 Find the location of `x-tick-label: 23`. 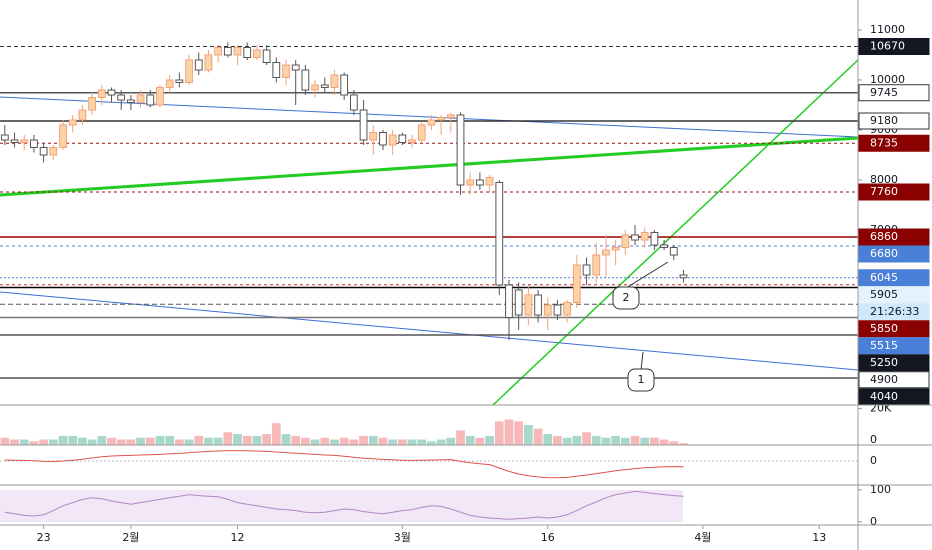

x-tick-label: 23 is located at coordinates (44, 537).